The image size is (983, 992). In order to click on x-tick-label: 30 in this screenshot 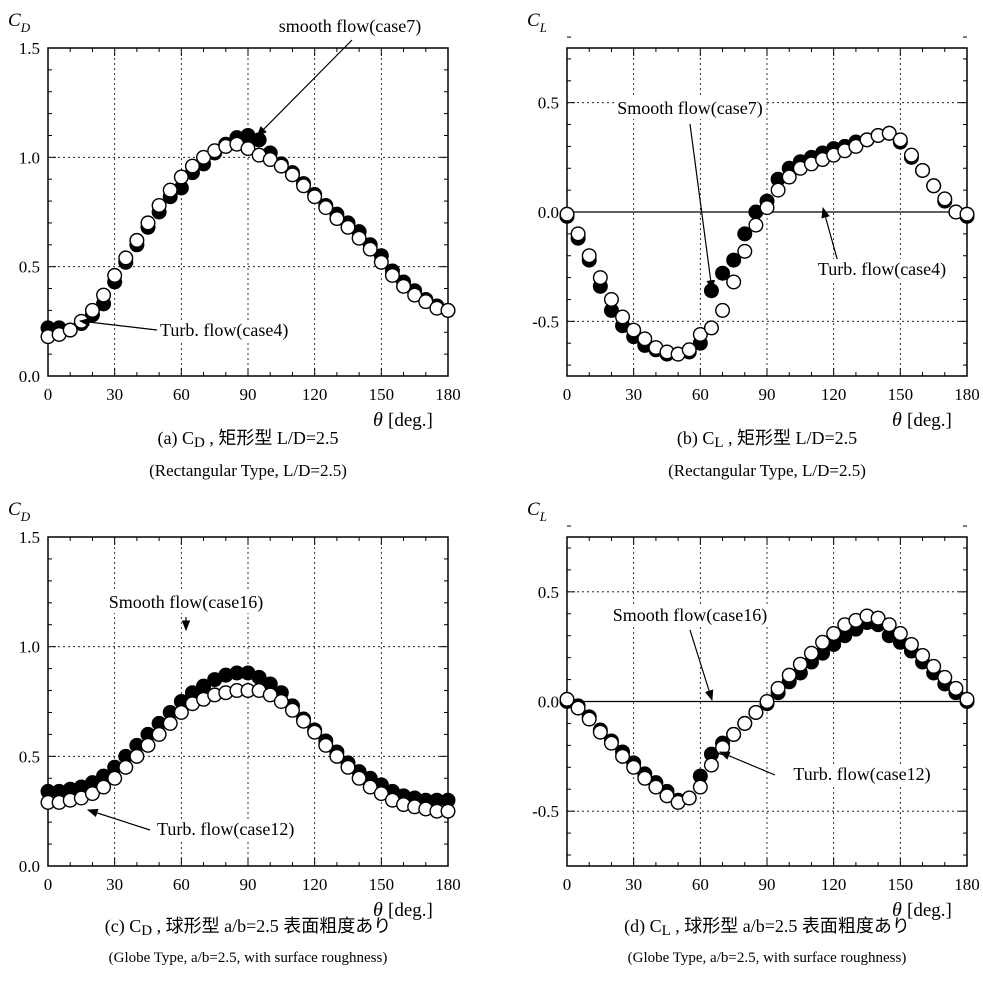, I will do `click(633, 394)`.